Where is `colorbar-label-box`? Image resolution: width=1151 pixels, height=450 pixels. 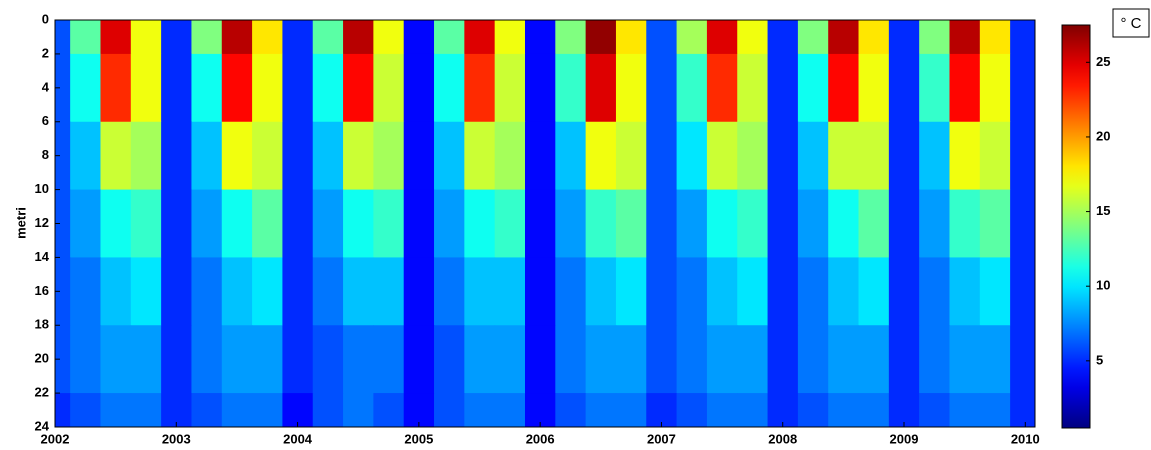
colorbar-label-box is located at coordinates (1131, 23).